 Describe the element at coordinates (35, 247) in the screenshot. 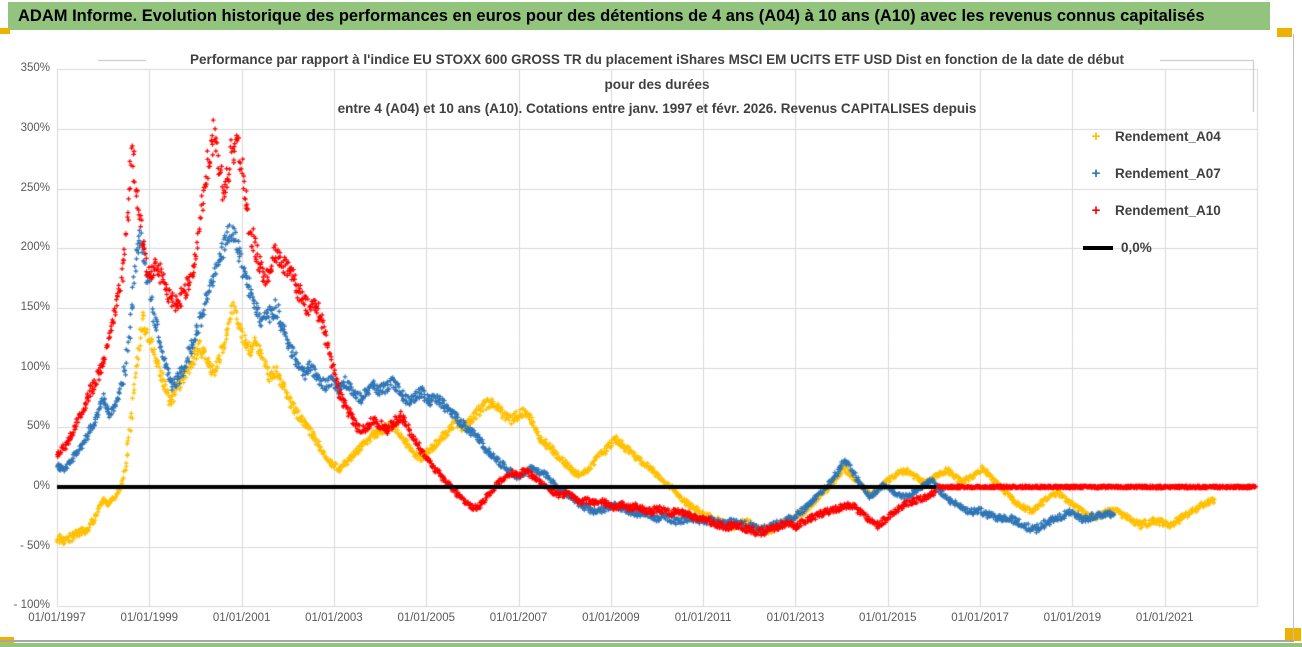

I see `y-tick-label: 200%` at that location.